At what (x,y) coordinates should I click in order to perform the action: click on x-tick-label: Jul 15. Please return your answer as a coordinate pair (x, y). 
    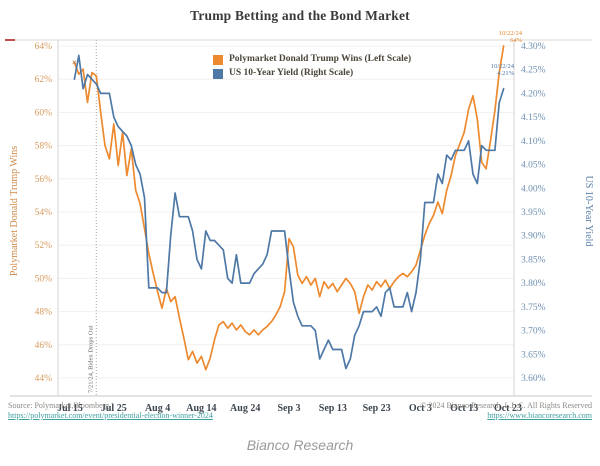
    Looking at the image, I should click on (70, 408).